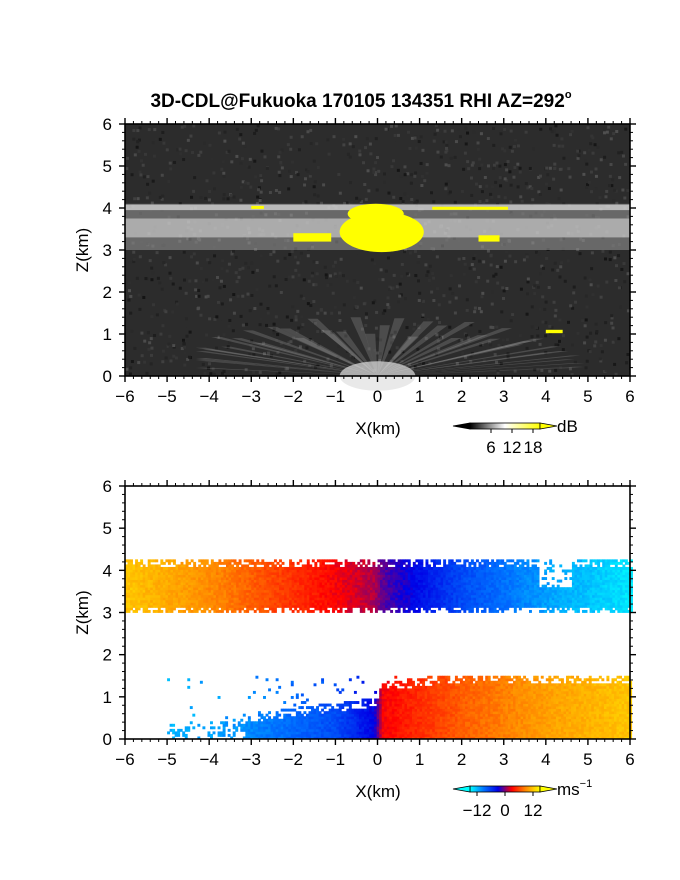 This screenshot has width=680, height=880. I want to click on fan-beam, so click(286, 371).